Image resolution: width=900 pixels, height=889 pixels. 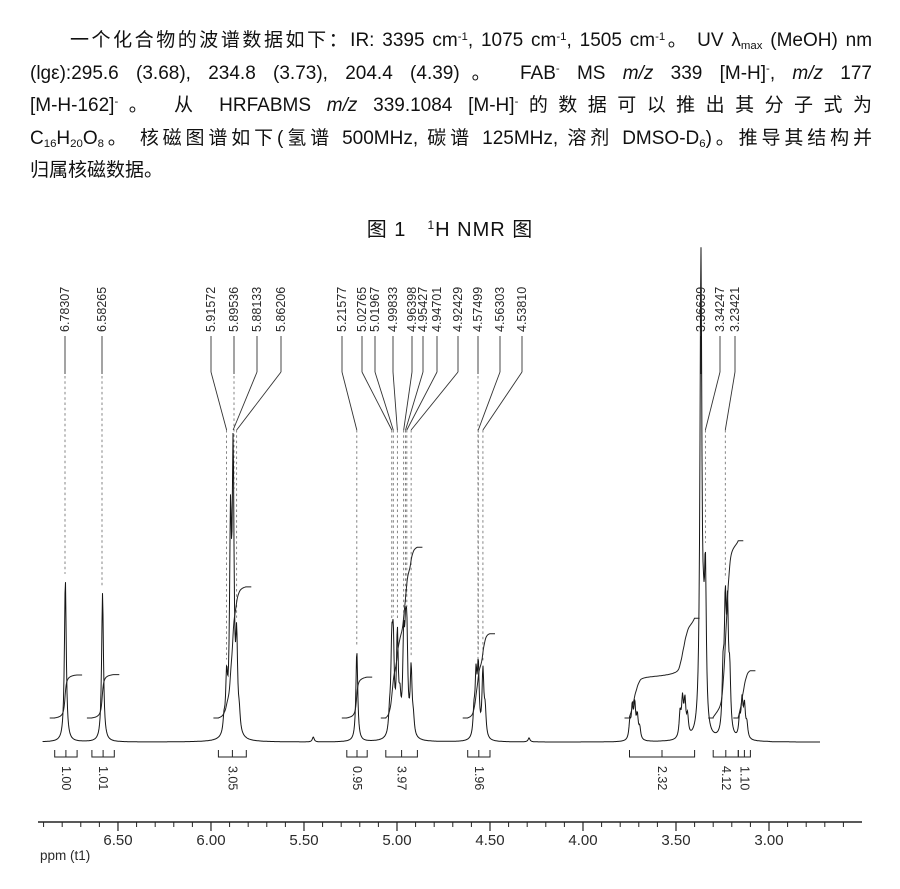 I want to click on peak-label: 3.34247, so click(x=720, y=309).